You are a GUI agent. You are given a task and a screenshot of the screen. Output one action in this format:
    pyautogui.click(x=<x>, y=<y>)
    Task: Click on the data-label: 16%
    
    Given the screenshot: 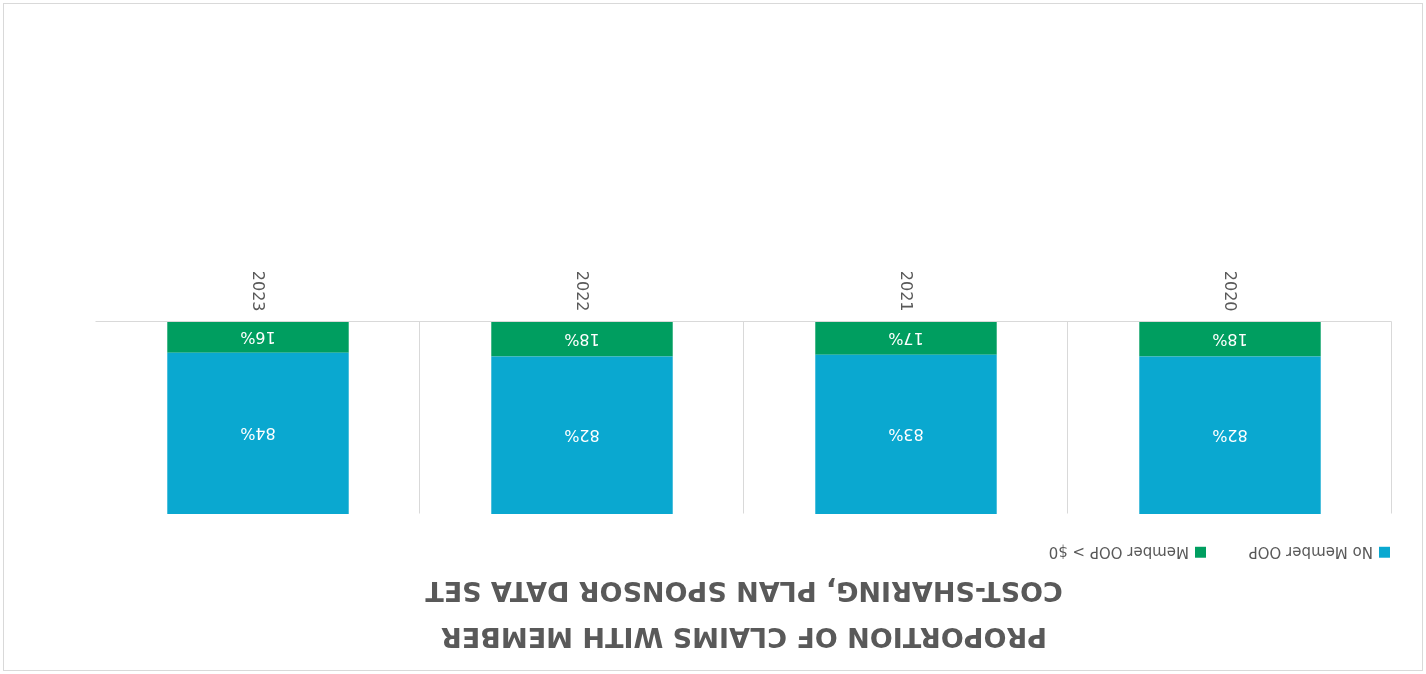 What is the action you would take?
    pyautogui.click(x=258, y=338)
    